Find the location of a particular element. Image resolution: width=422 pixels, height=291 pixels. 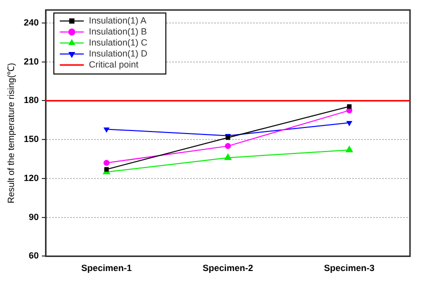

y-tick-label: 90 is located at coordinates (33, 217).